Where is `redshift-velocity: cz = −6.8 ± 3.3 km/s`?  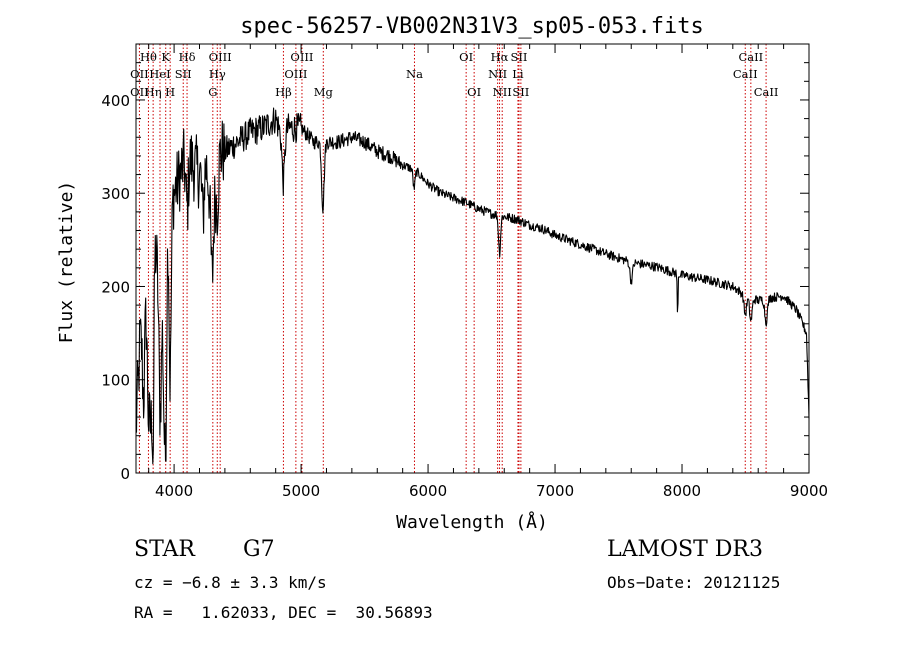 redshift-velocity: cz = −6.8 ± 3.3 km/s is located at coordinates (230, 582).